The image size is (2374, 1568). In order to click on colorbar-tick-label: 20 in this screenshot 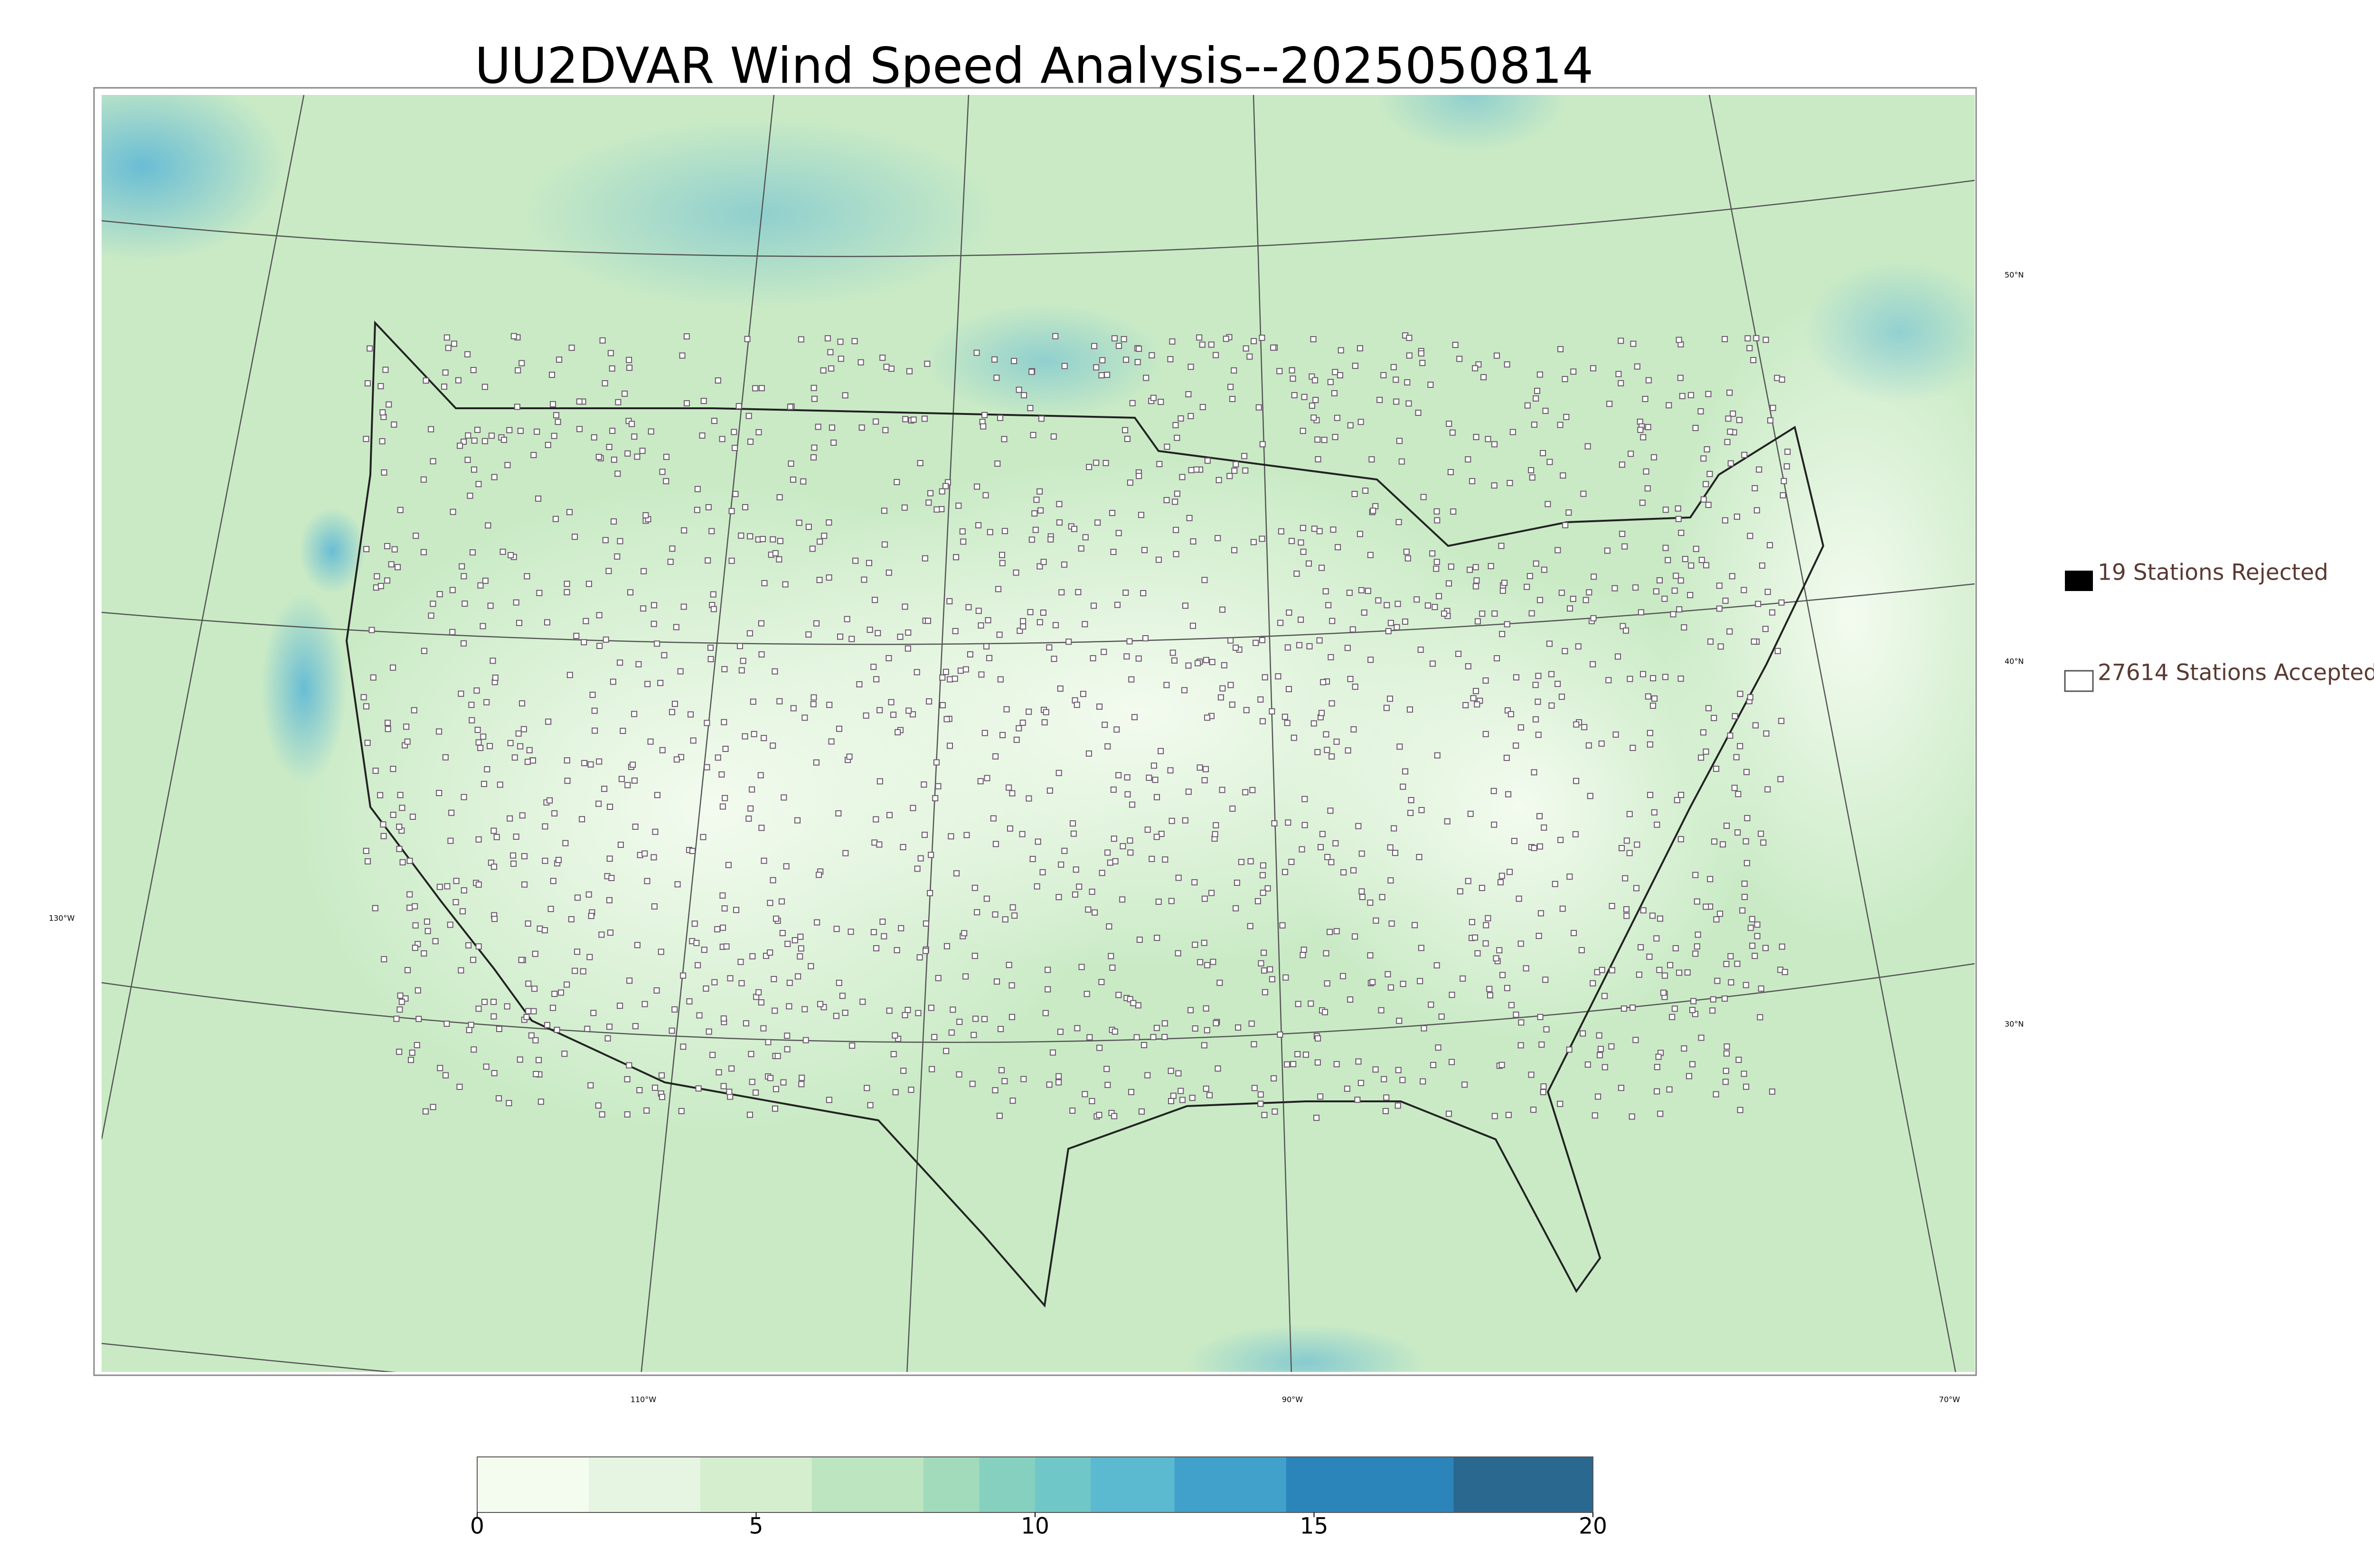, I will do `click(1593, 1527)`.